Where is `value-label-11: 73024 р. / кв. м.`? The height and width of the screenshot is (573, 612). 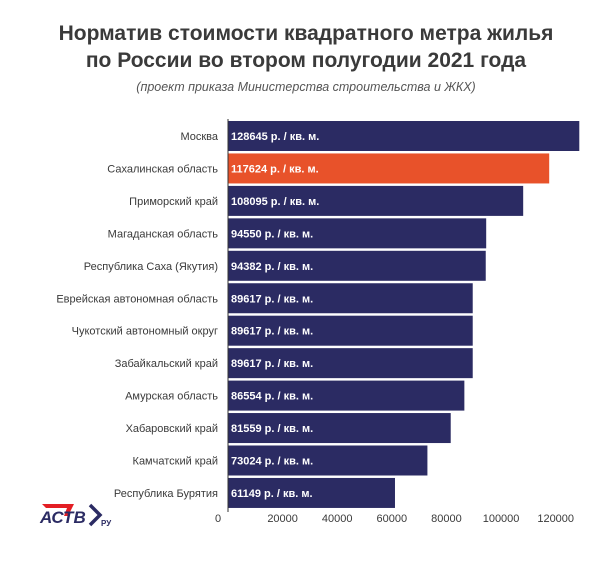 value-label-11: 73024 р. / кв. м. is located at coordinates (272, 462).